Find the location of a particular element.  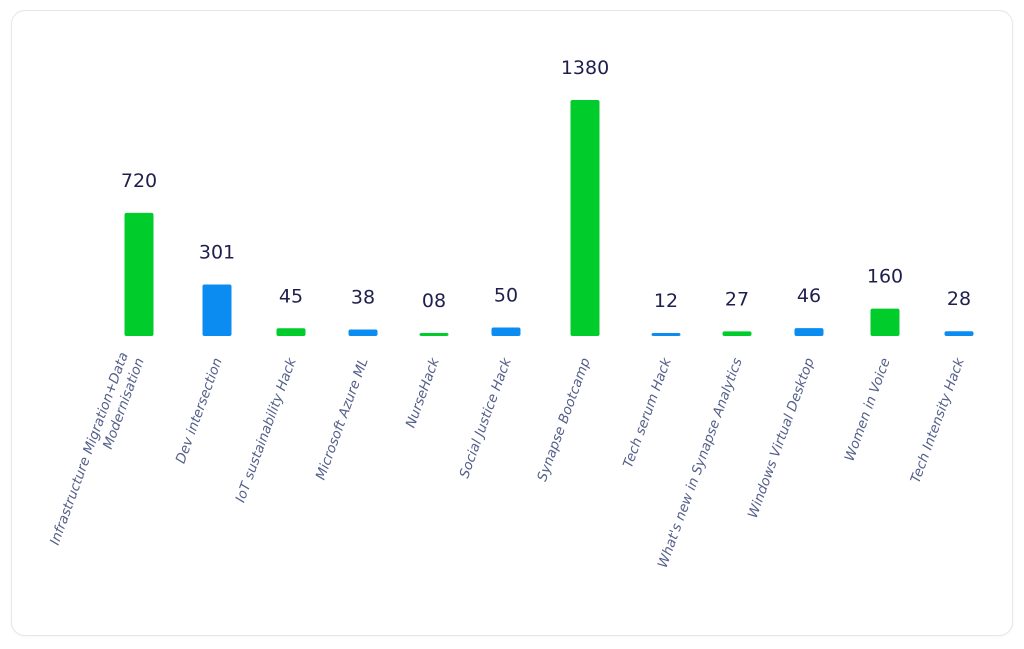

category-label-11: Tech Intensity Hack is located at coordinates (938, 420).